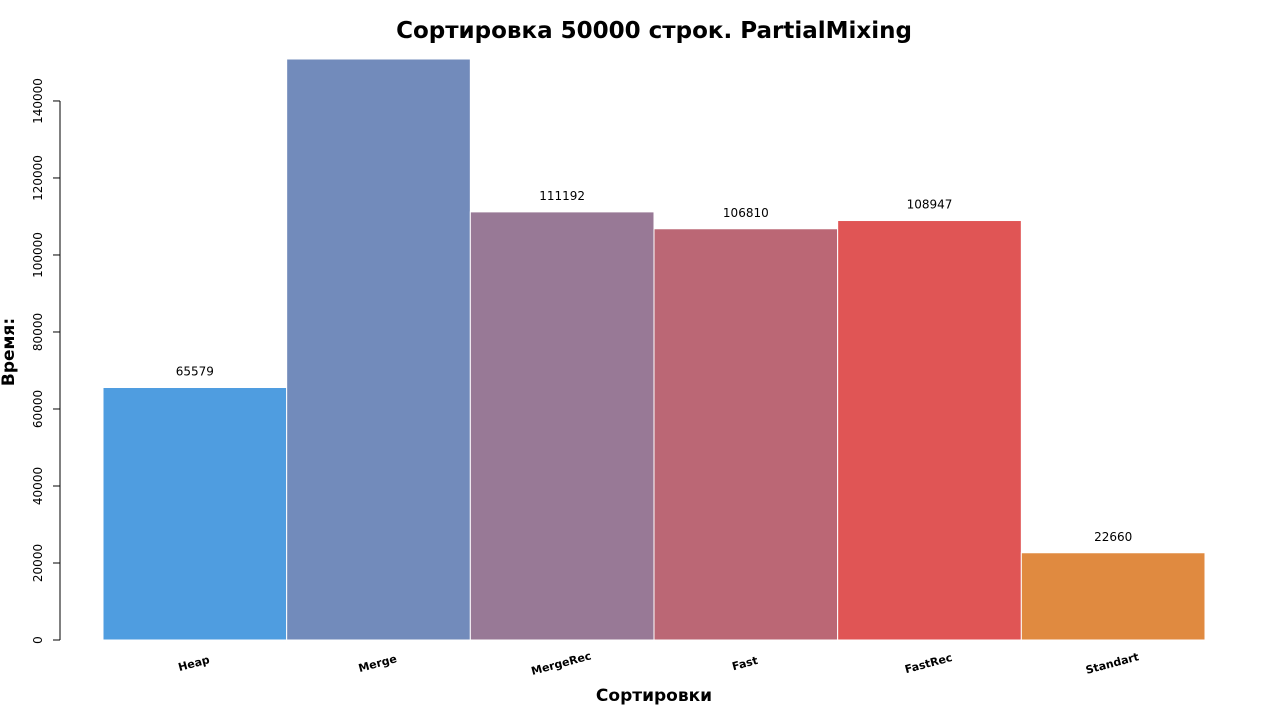 The image size is (1280, 720). I want to click on chart-title: Сортировка 50000 строк. PartialMixing, so click(654, 31).